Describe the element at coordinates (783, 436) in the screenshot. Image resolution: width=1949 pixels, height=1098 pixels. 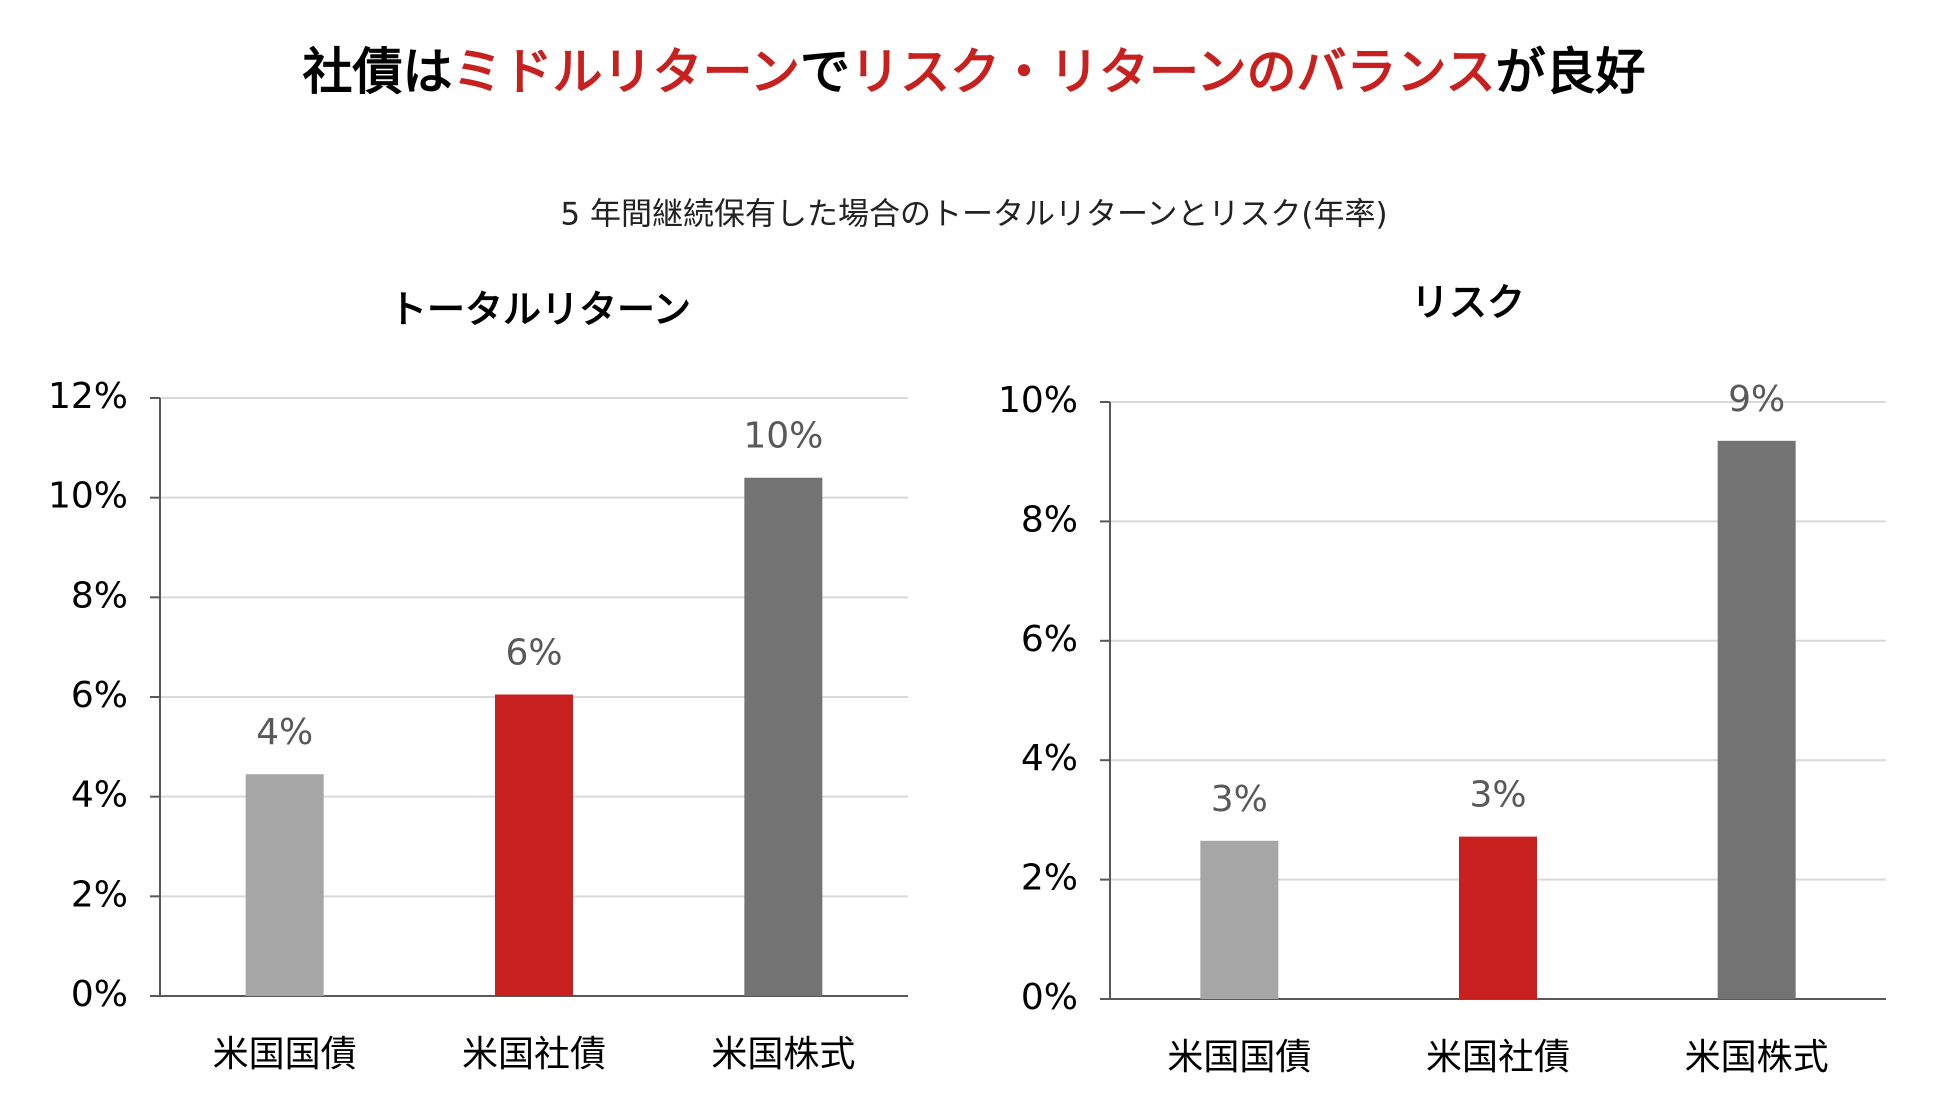
I see `value-label: 10%` at that location.